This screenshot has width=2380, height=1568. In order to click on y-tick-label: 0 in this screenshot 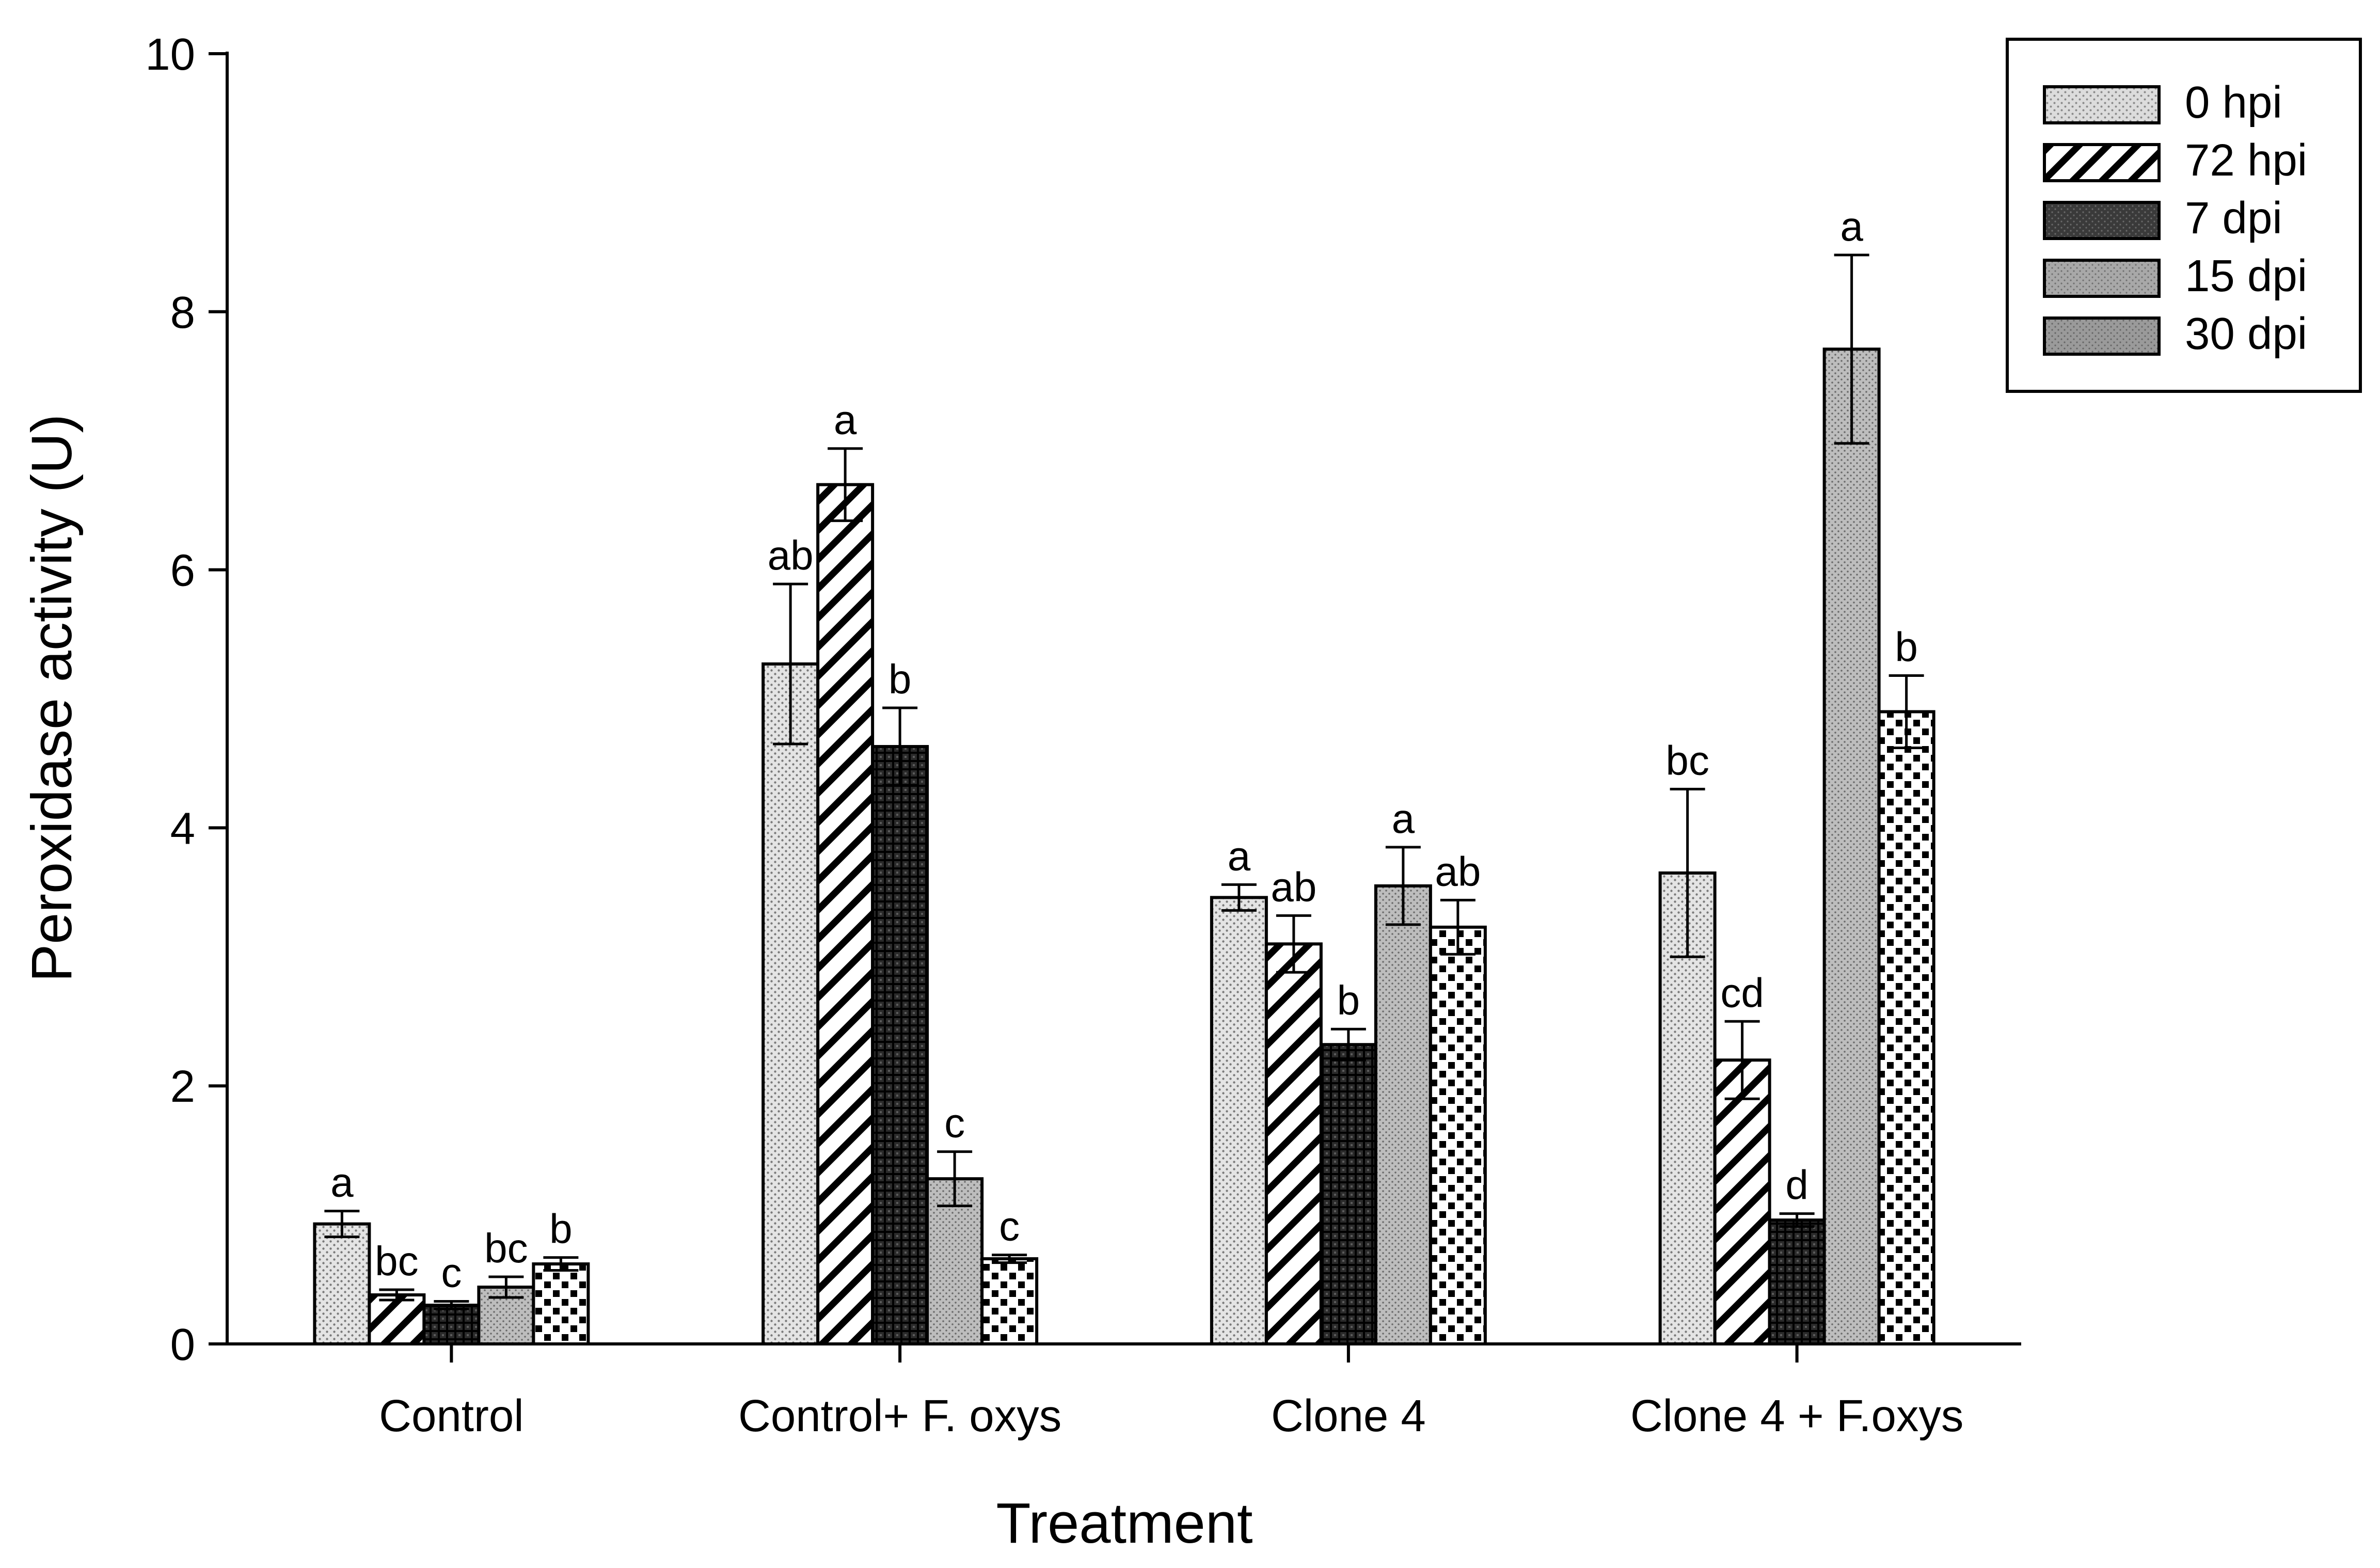, I will do `click(182, 1345)`.